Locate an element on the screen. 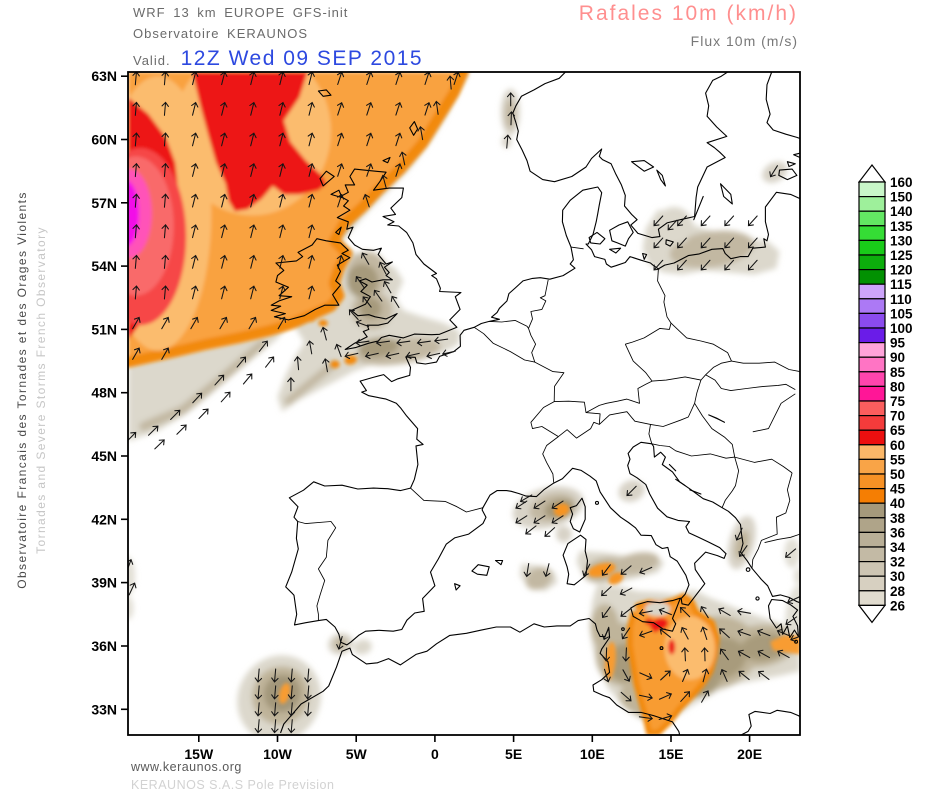  legend-label: 50 is located at coordinates (897, 474).